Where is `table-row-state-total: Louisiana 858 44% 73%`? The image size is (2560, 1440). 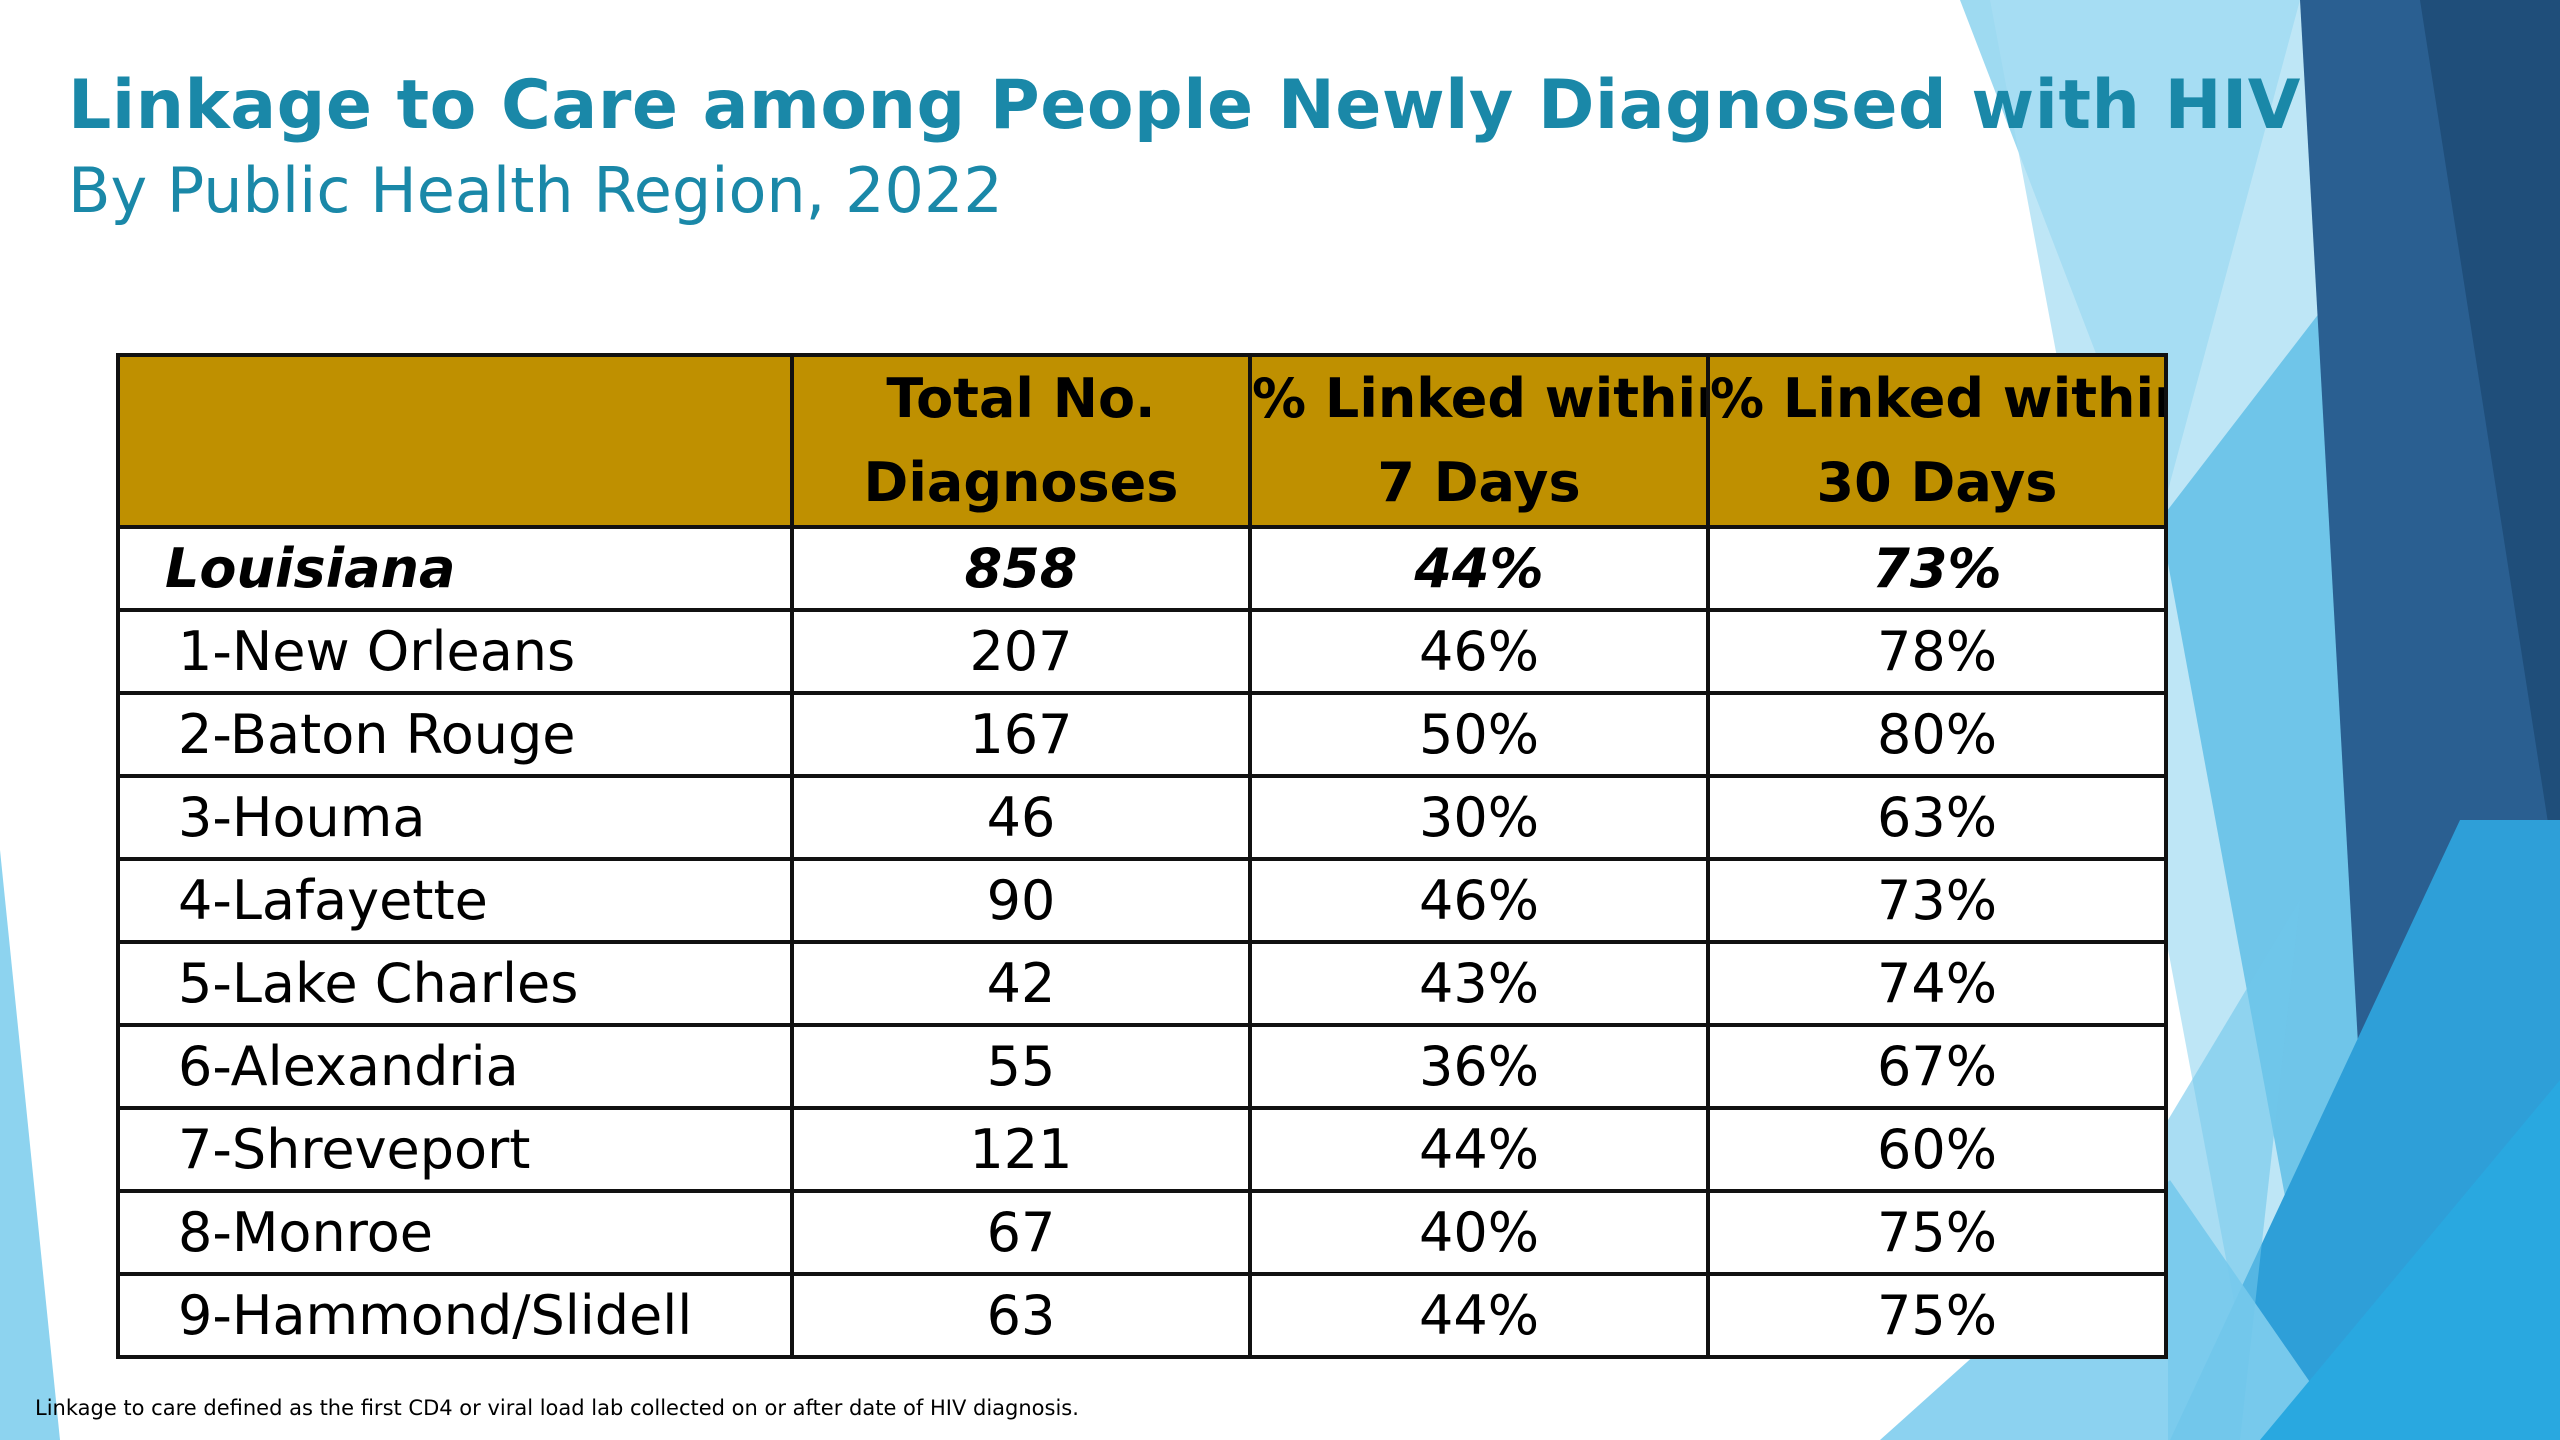
table-row-state-total: Louisiana 858 44% 73% is located at coordinates (1142, 568).